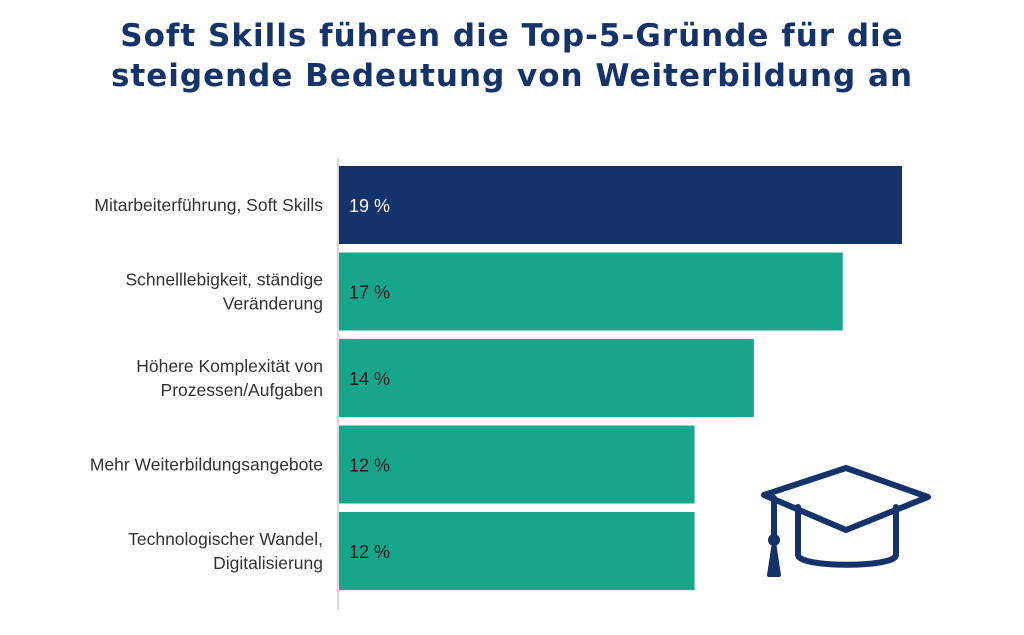  What do you see at coordinates (369, 552) in the screenshot?
I see `bar-value-label-5: 12 %` at bounding box center [369, 552].